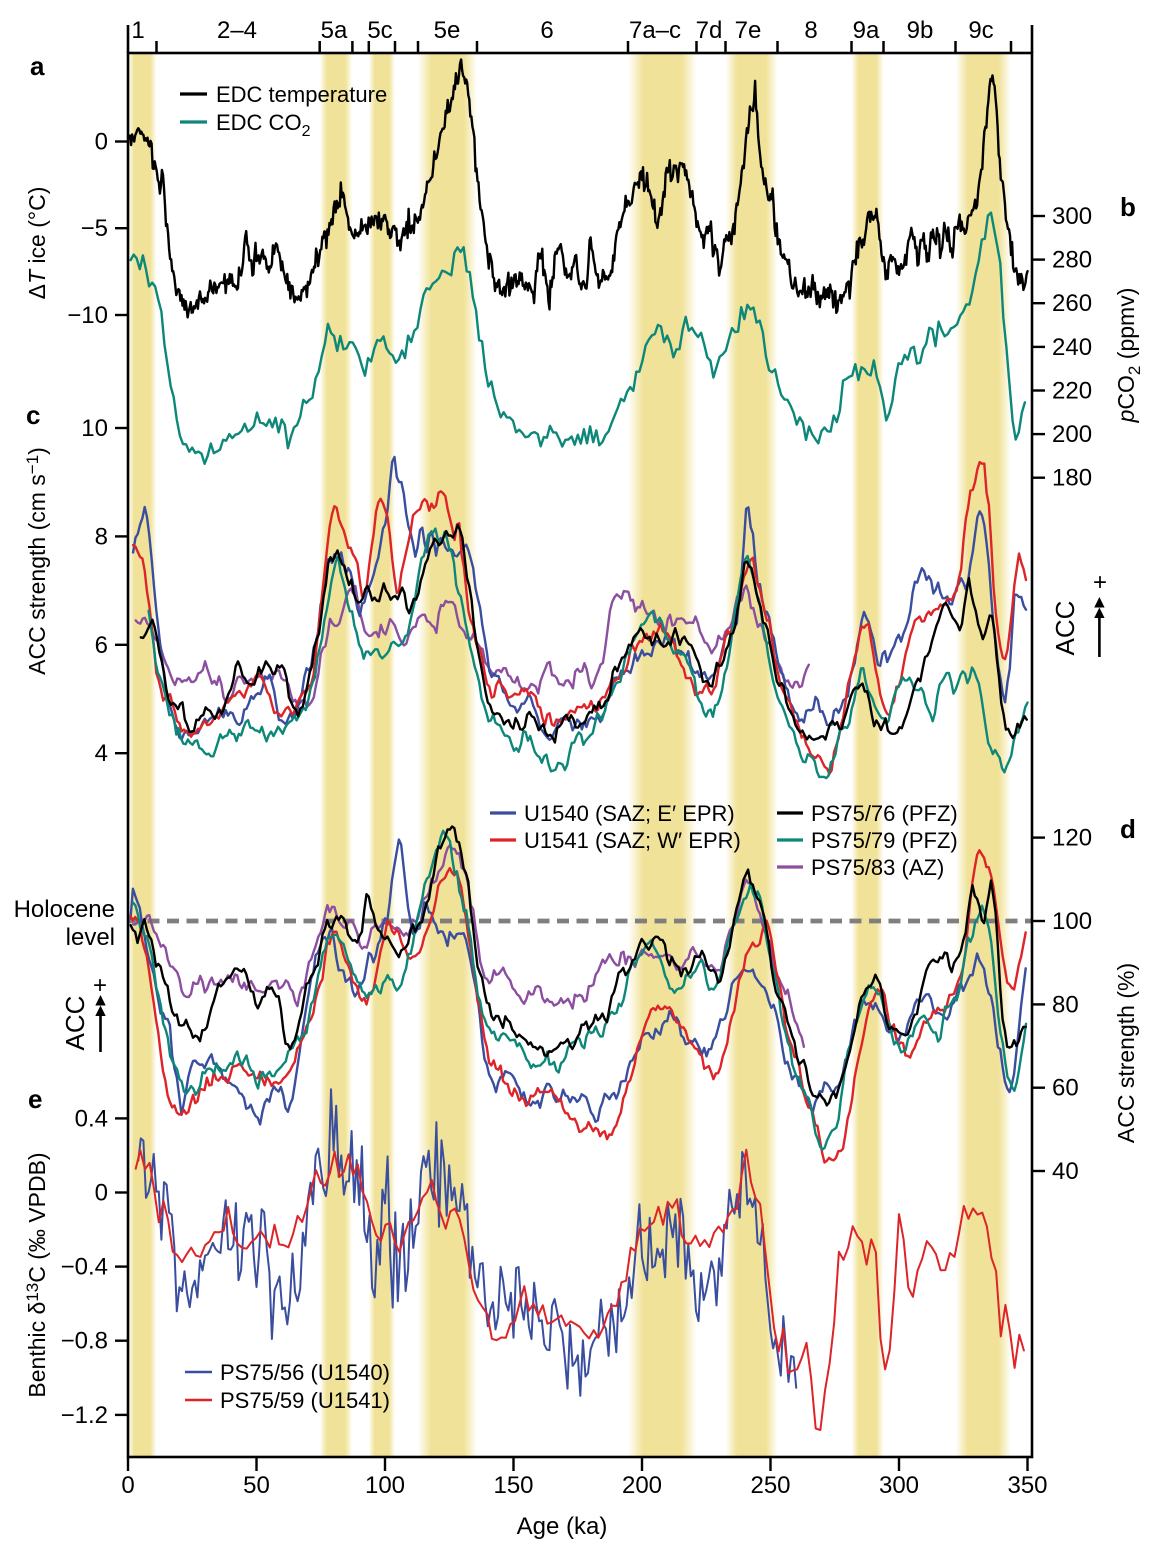  Describe the element at coordinates (84, 1415) in the screenshot. I see `svg-text: −1.2` at that location.